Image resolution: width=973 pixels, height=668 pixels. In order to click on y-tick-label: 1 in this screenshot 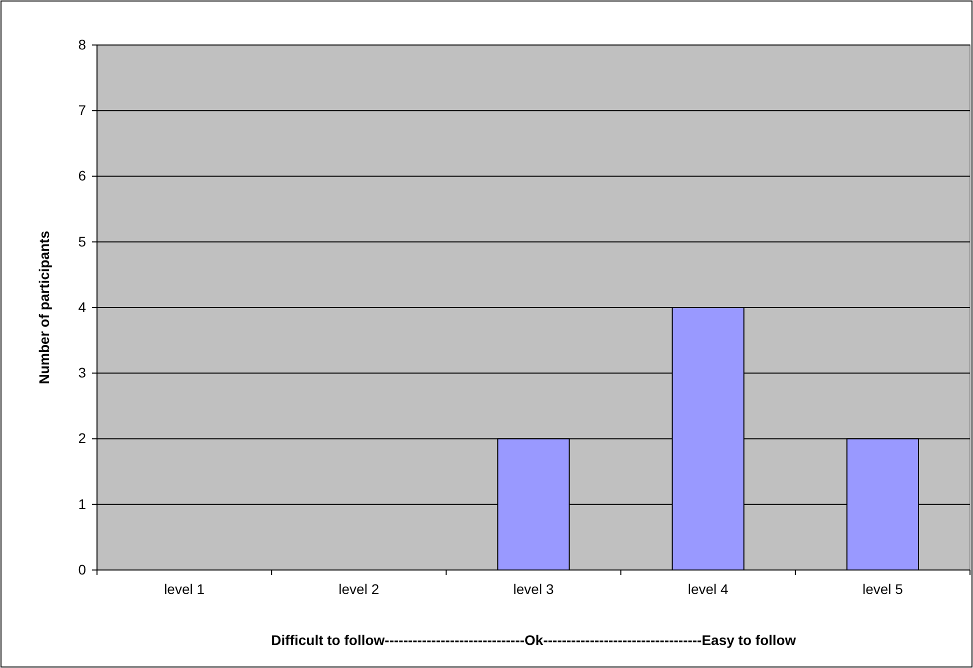, I will do `click(82, 504)`.